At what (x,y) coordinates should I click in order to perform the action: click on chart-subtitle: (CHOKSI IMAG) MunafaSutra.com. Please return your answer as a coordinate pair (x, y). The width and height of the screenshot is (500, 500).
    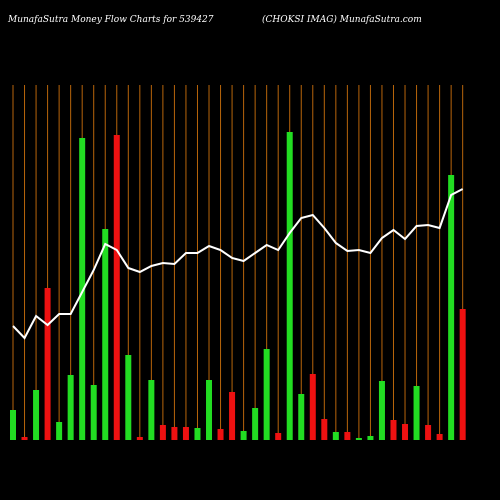
    Looking at the image, I should click on (342, 19).